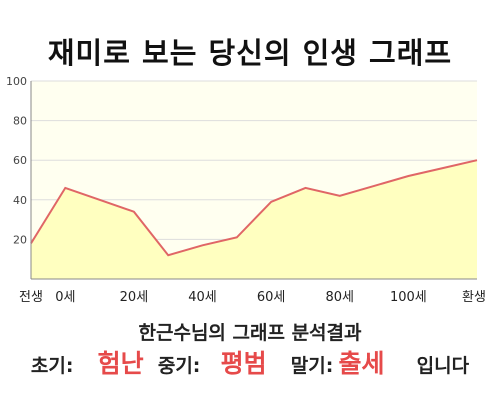 Image resolution: width=500 pixels, height=400 pixels. I want to click on result-heading: 한근수님의 그래프 분석결과, so click(250, 333).